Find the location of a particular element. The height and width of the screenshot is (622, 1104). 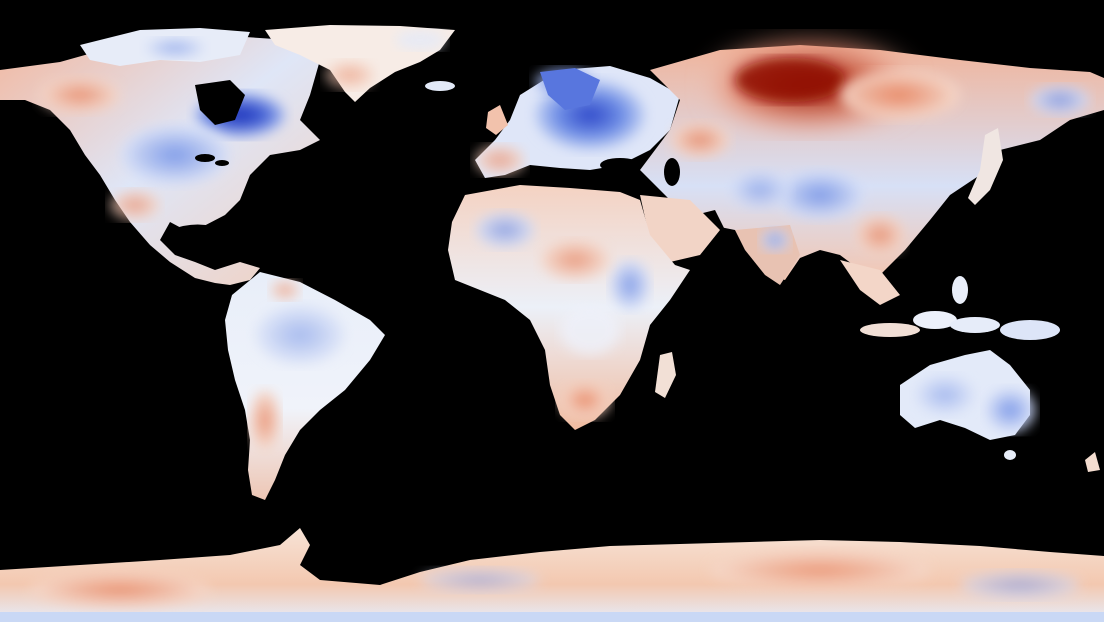

british-isles is located at coordinates (497, 120).